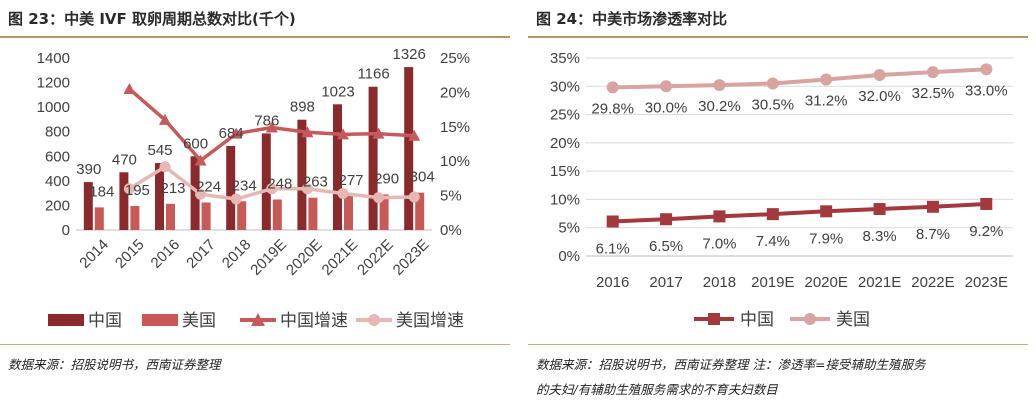 Image resolution: width=1036 pixels, height=410 pixels. I want to click on data-label-china: 1326, so click(409, 54).